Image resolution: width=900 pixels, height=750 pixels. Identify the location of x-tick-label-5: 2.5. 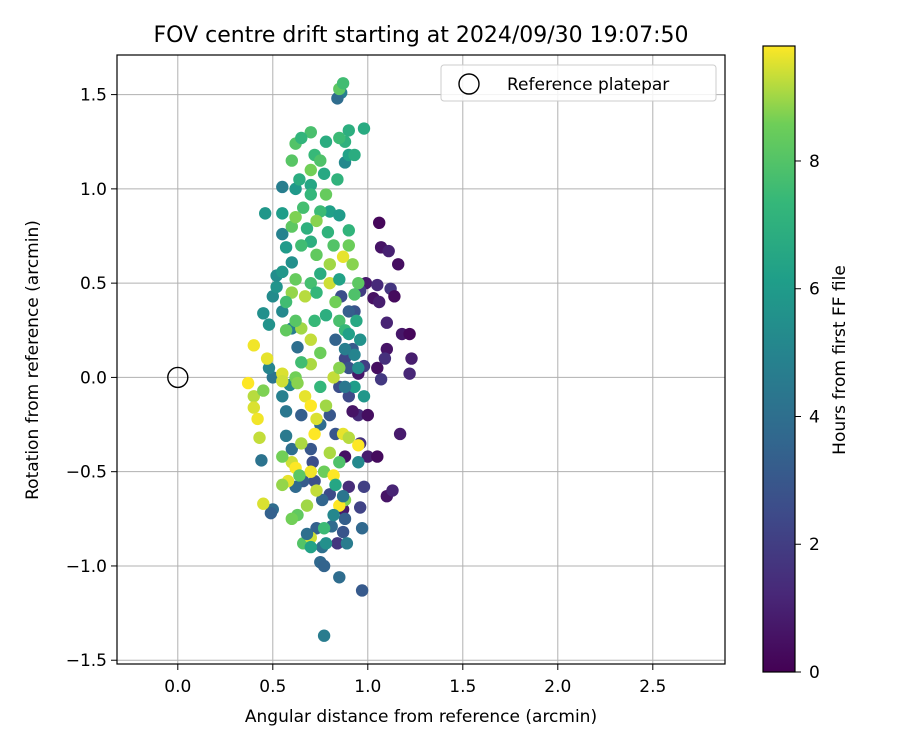
(652, 687).